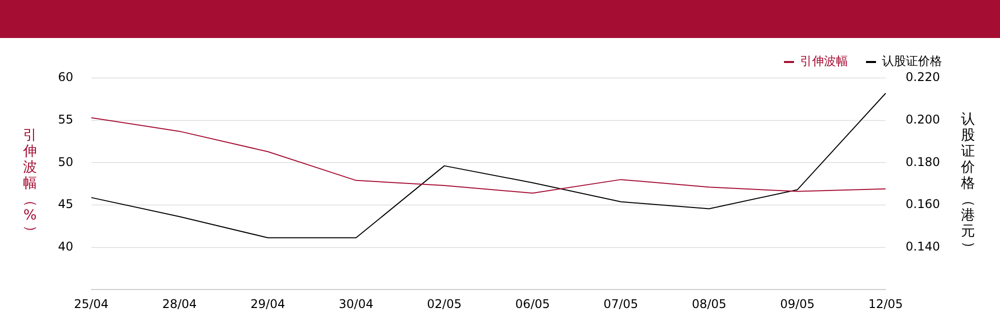 This screenshot has width=1000, height=324. I want to click on legend-label: 认股证价格, so click(912, 61).